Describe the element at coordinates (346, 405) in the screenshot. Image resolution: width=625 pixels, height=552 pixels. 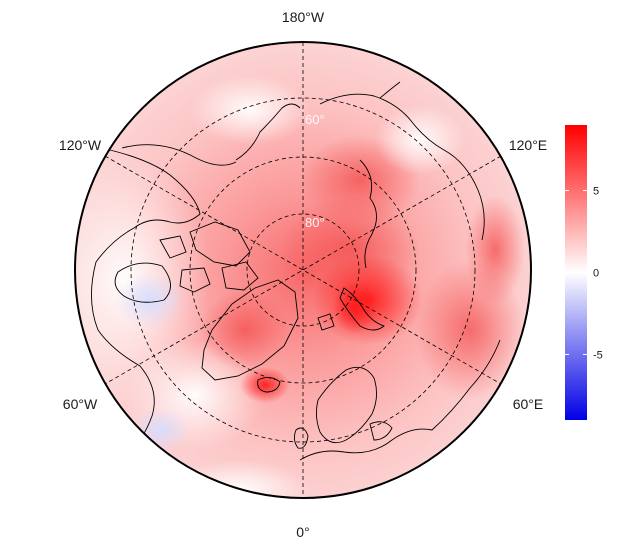
I see `scandinavia-coast` at that location.